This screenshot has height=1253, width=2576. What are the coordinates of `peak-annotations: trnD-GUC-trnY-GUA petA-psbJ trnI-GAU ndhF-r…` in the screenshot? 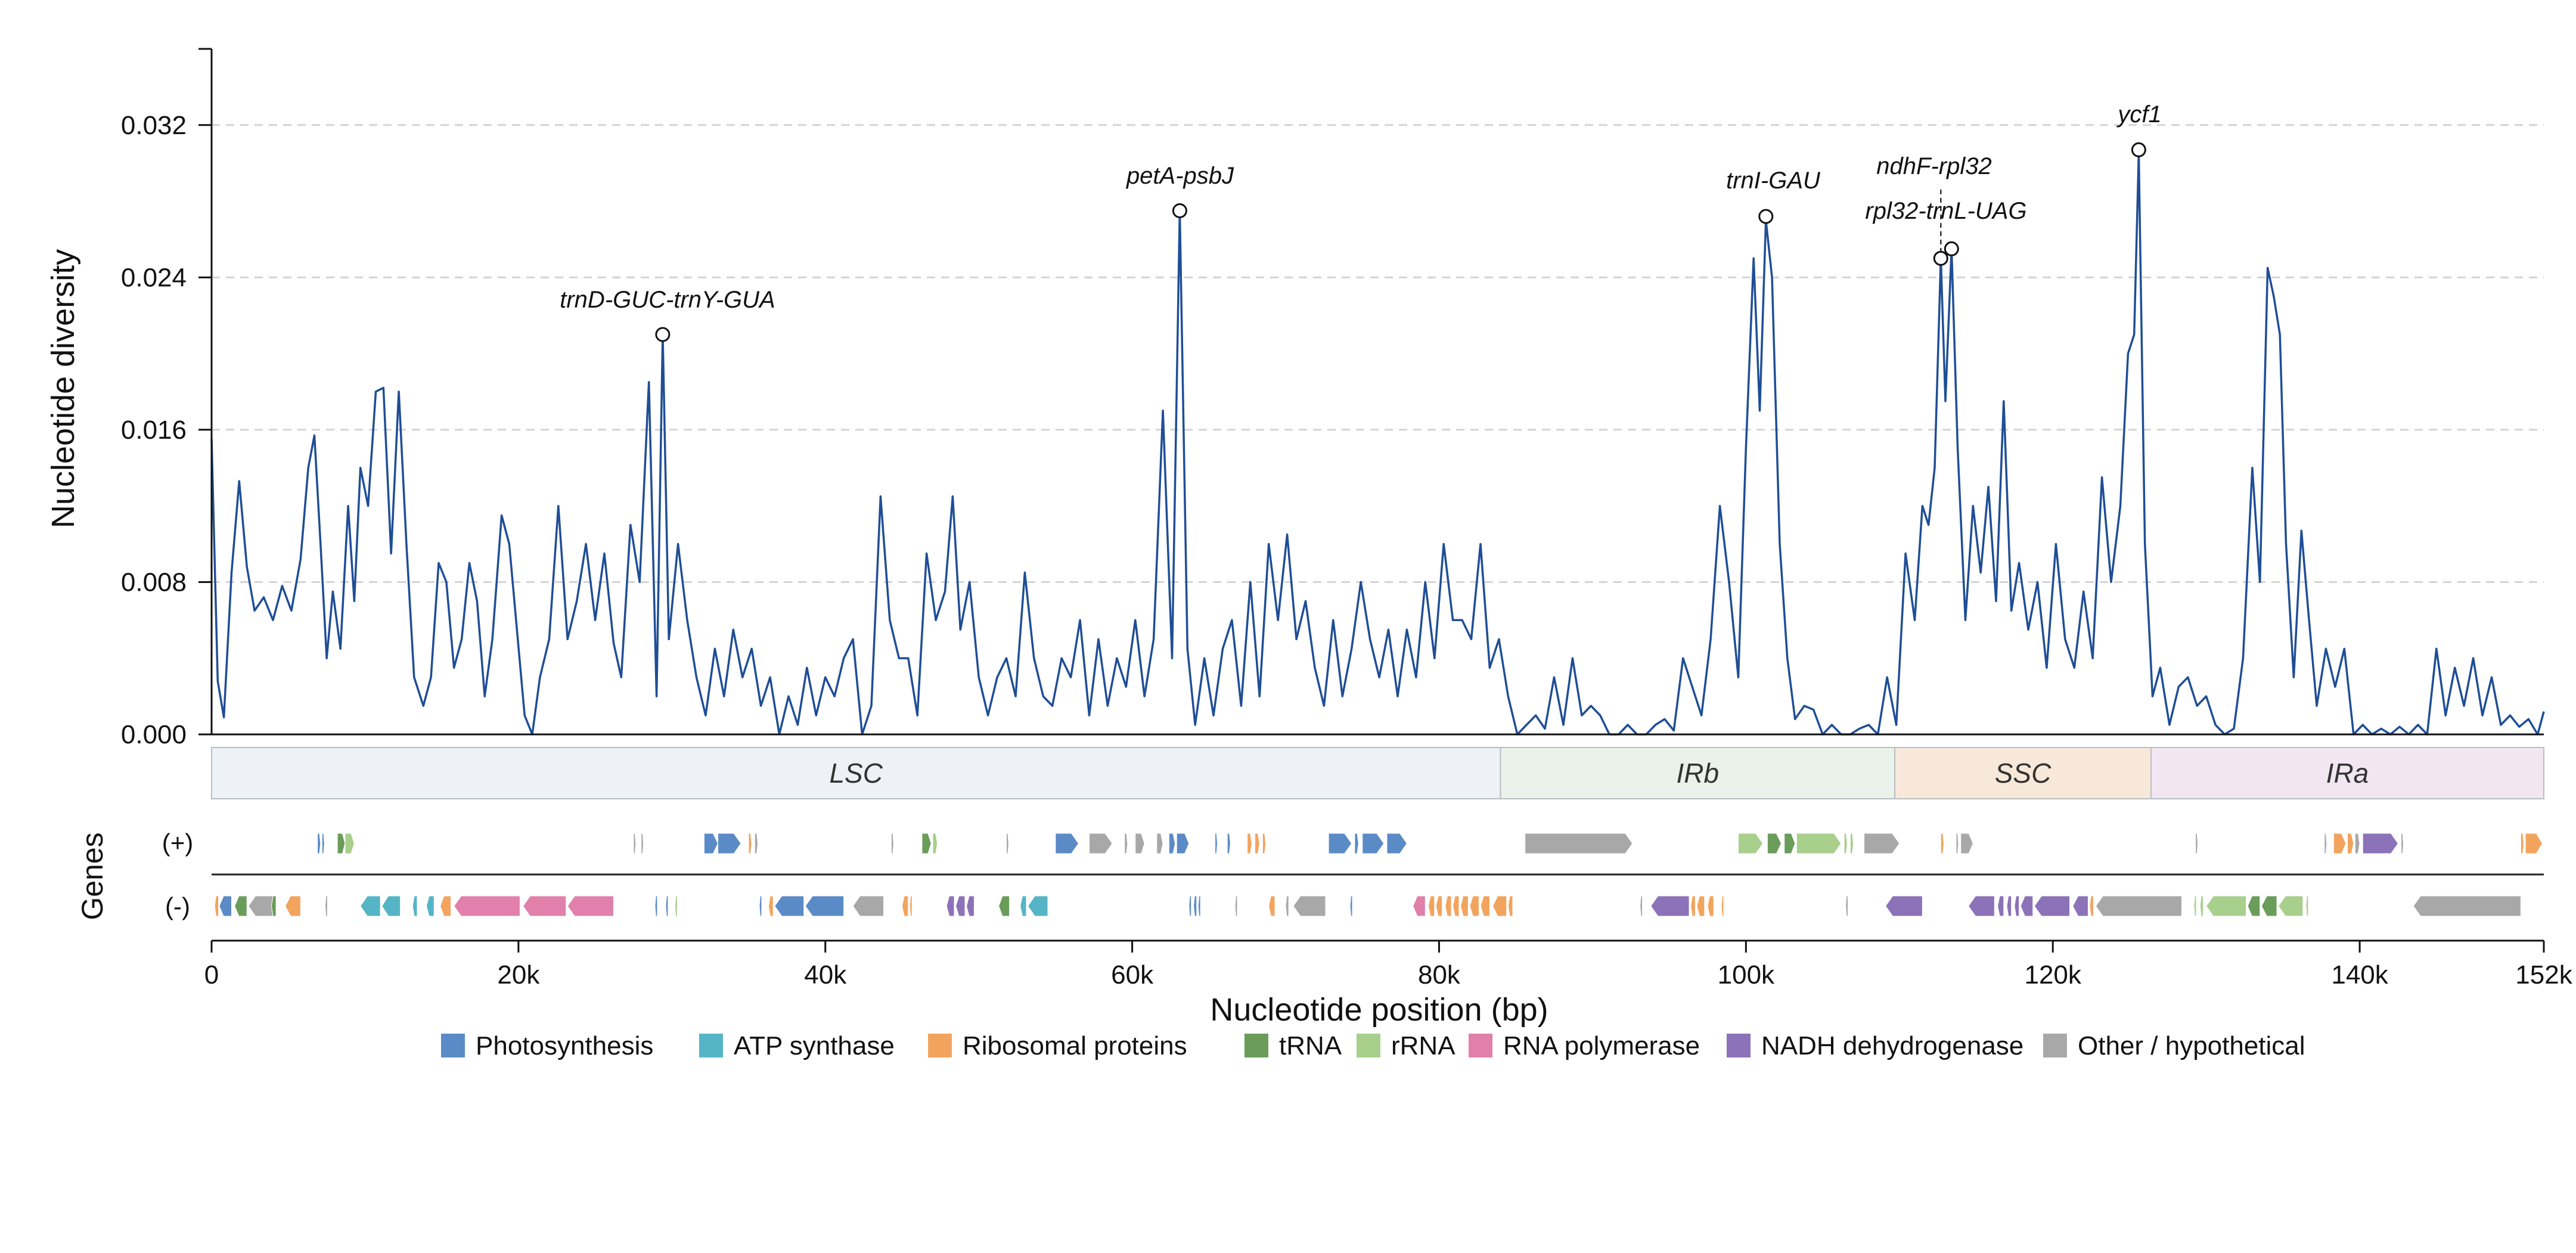 It's located at (1361, 221).